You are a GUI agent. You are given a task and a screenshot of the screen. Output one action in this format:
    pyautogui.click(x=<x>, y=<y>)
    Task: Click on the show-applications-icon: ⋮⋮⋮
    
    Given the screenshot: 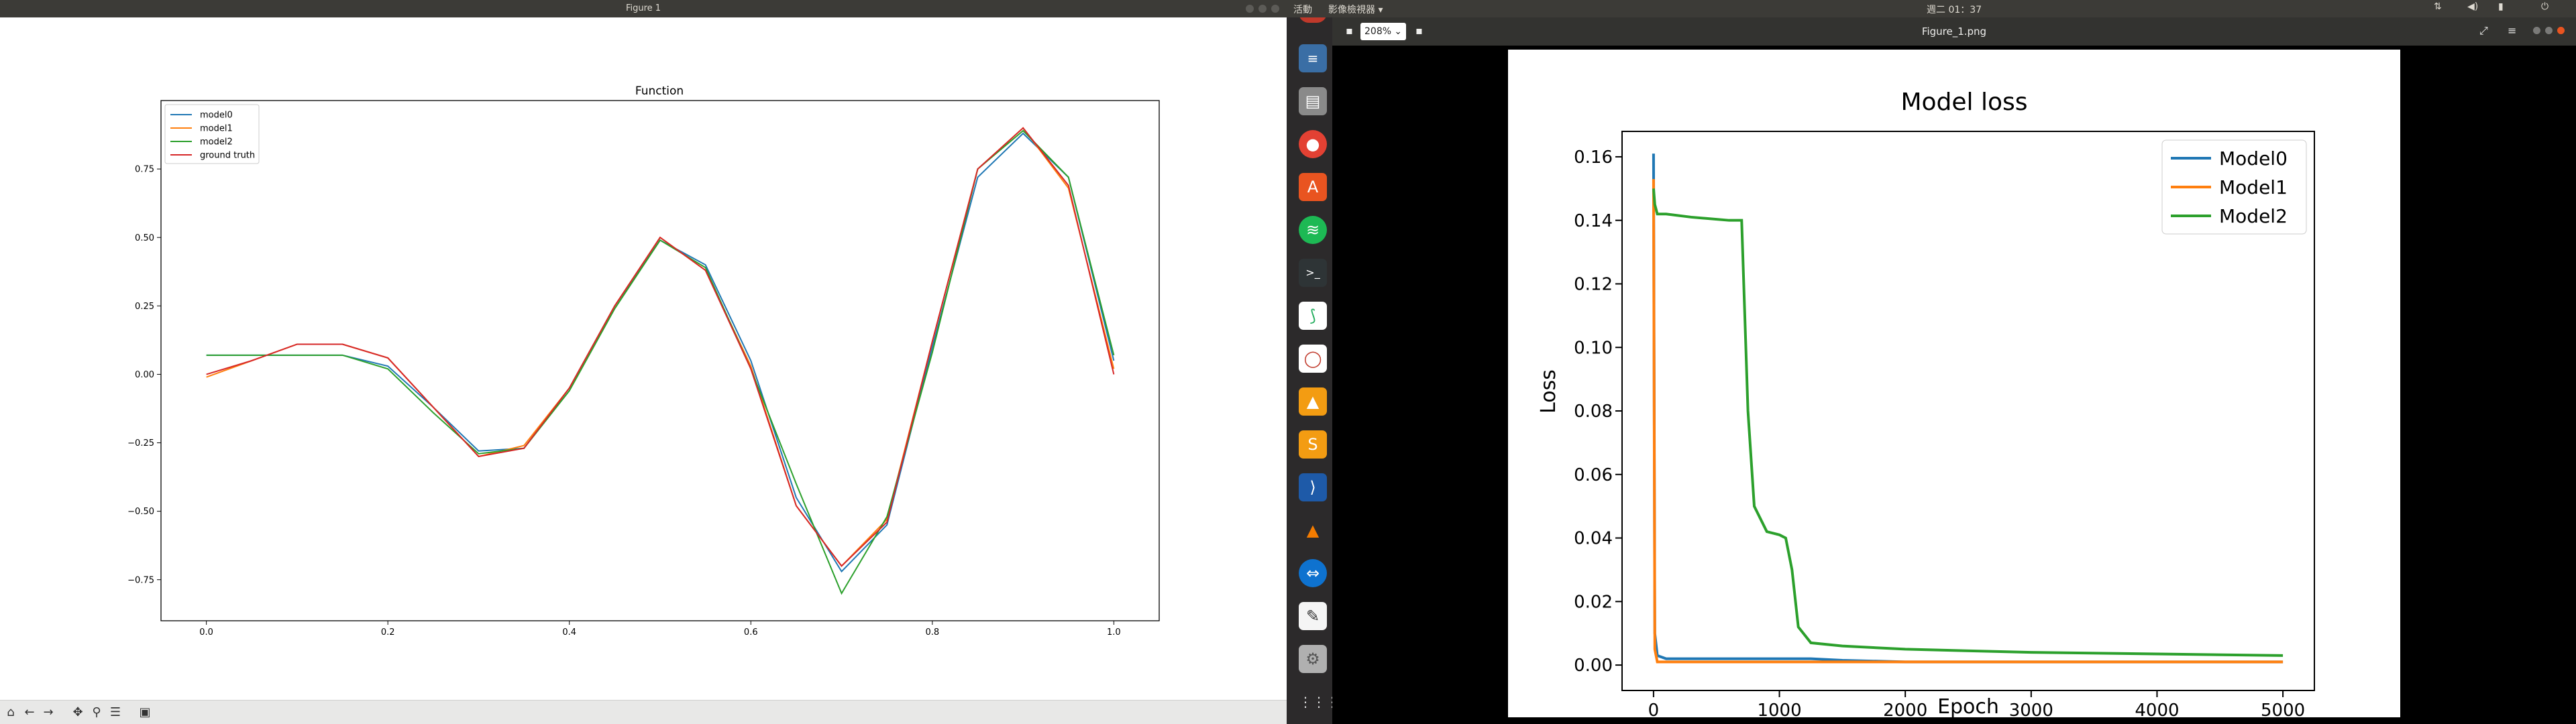 What is the action you would take?
    pyautogui.click(x=1319, y=702)
    